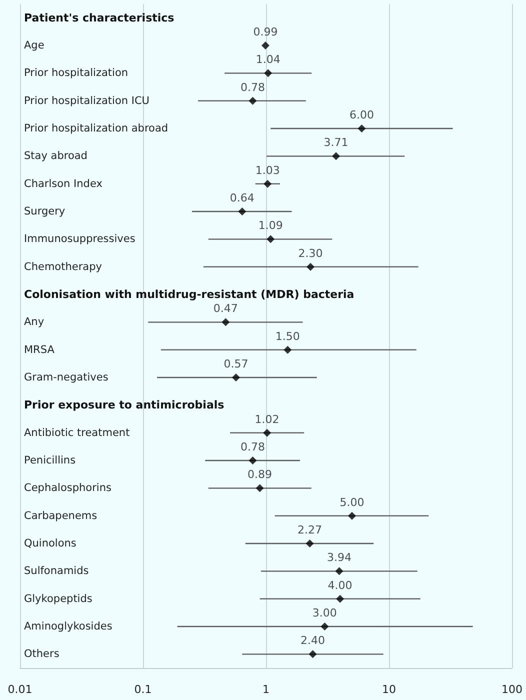 The height and width of the screenshot is (700, 526). What do you see at coordinates (336, 143) in the screenshot?
I see `data-label: 3.71` at bounding box center [336, 143].